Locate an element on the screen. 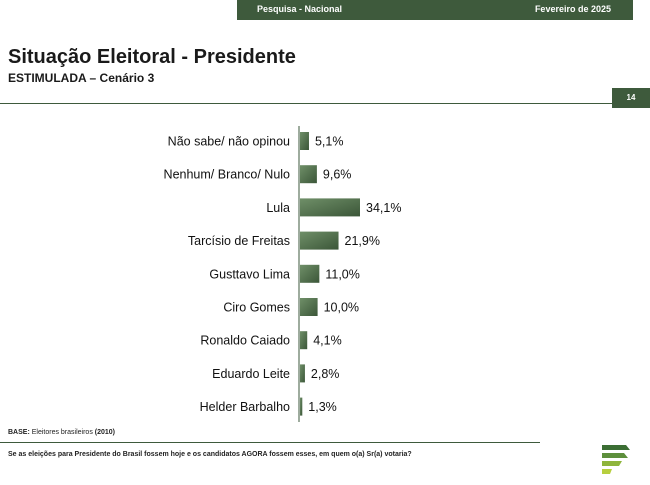  value-label: 5,1% is located at coordinates (329, 142).